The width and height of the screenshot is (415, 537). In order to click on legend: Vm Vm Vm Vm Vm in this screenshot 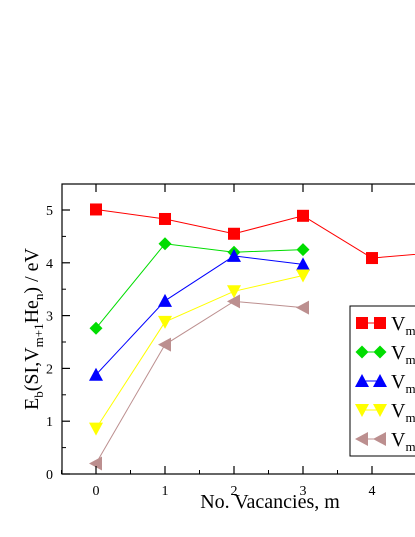, I will do `click(382, 381)`.